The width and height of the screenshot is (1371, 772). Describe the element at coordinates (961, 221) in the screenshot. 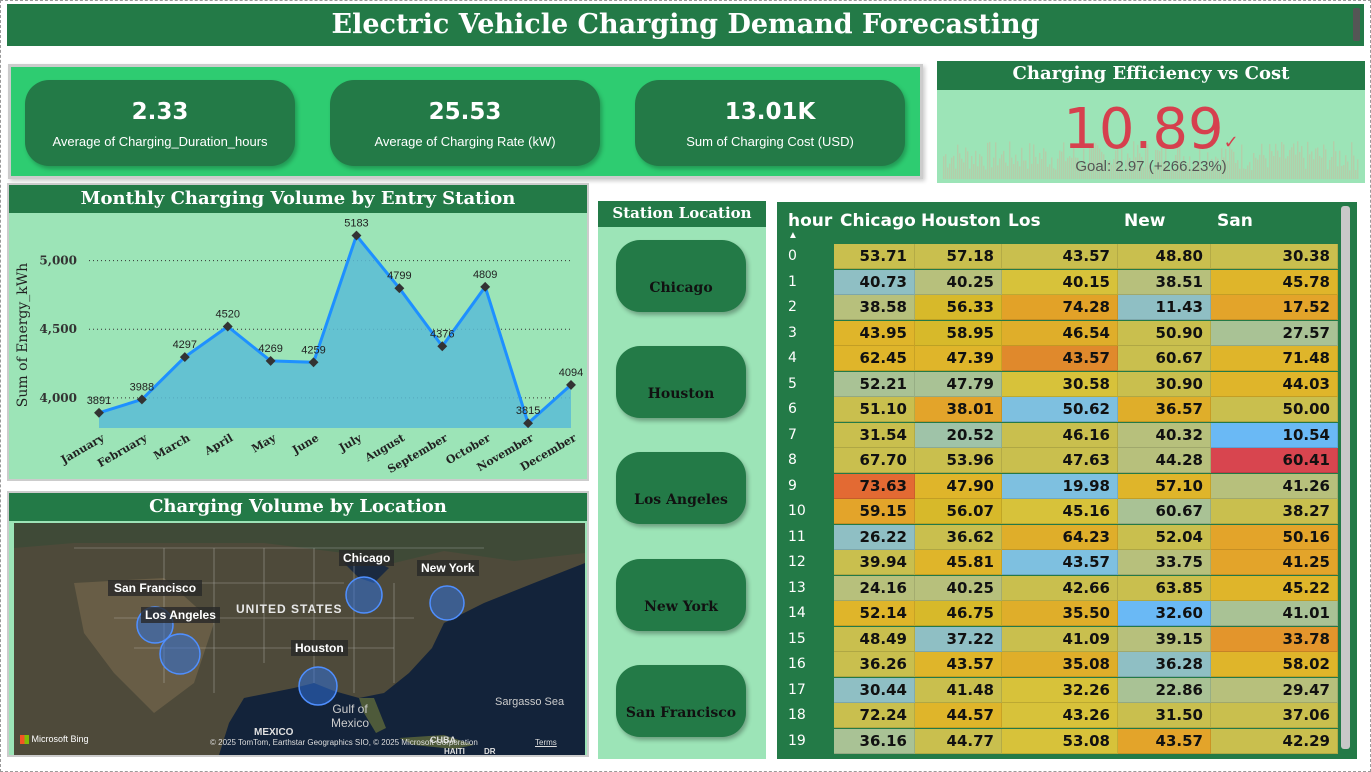

I see `matrix-header: Houston` at that location.